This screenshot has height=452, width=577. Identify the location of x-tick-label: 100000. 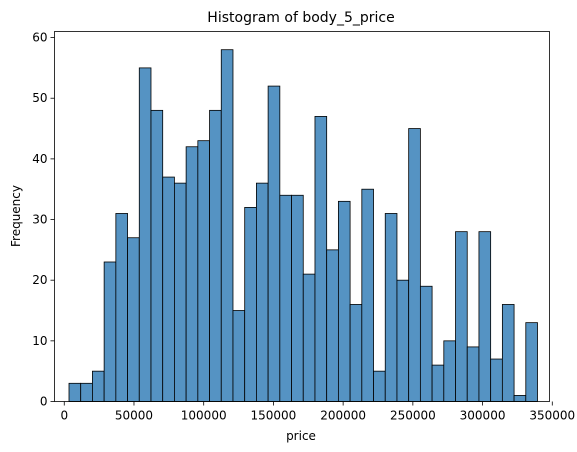
(204, 416).